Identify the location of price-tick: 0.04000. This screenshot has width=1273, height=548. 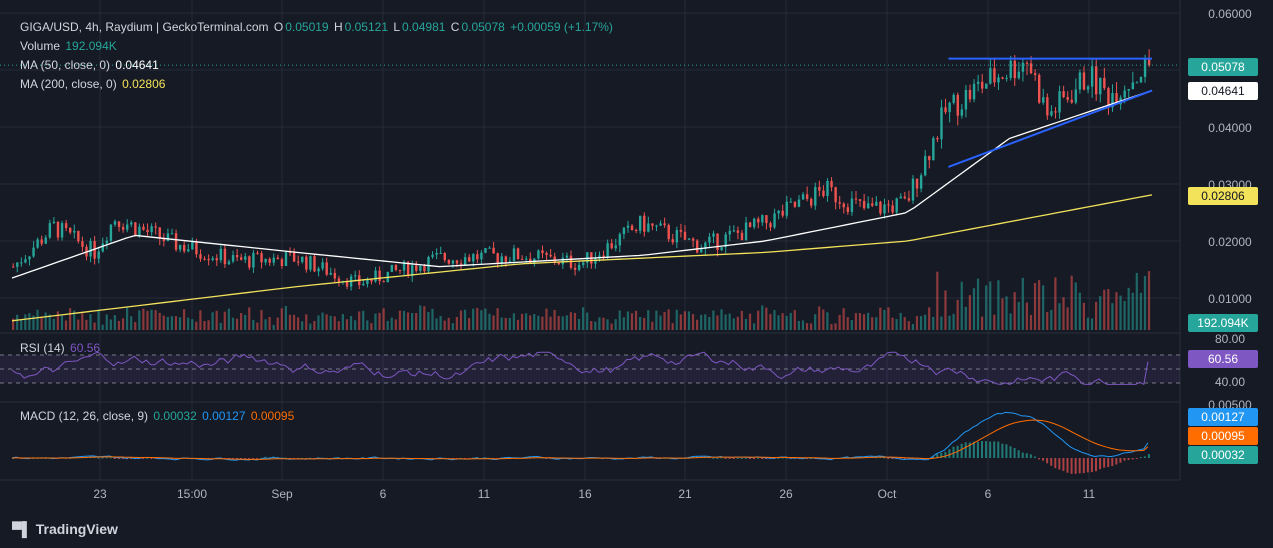
(1230, 128).